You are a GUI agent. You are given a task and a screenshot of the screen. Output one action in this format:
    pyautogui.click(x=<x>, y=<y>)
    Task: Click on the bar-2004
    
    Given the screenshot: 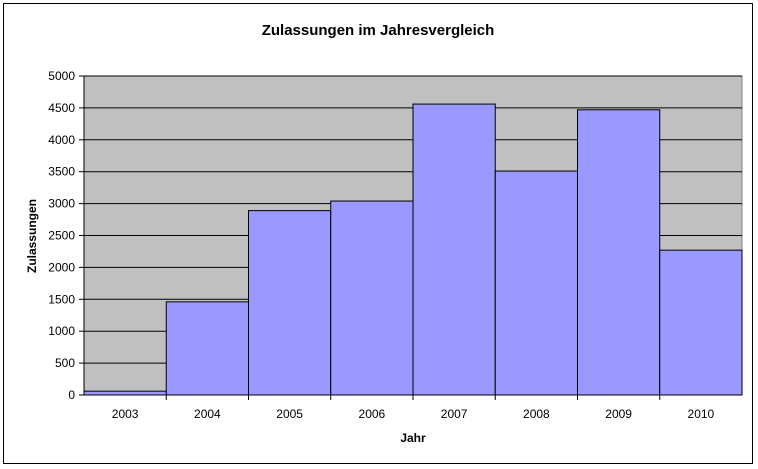 What is the action you would take?
    pyautogui.click(x=207, y=348)
    